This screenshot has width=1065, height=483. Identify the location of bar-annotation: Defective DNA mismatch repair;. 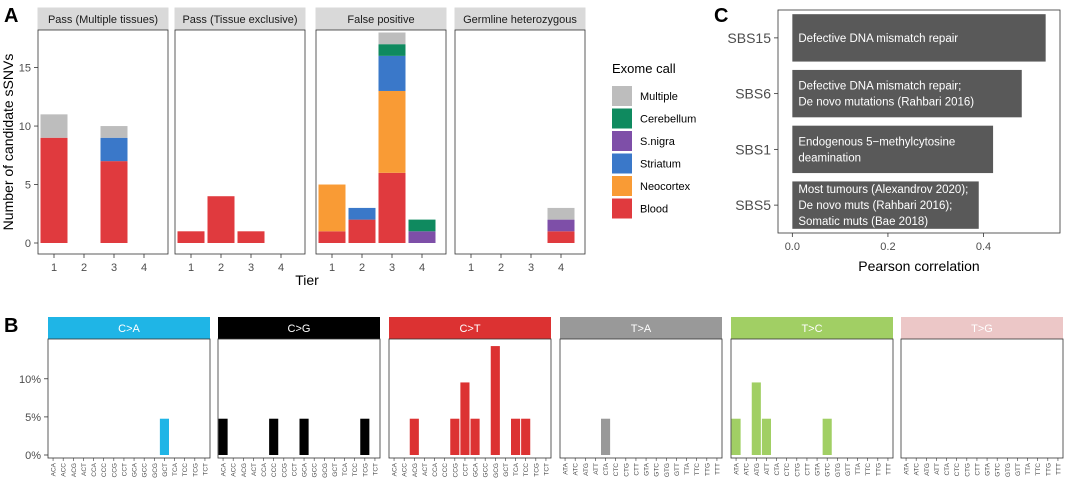
(879, 87).